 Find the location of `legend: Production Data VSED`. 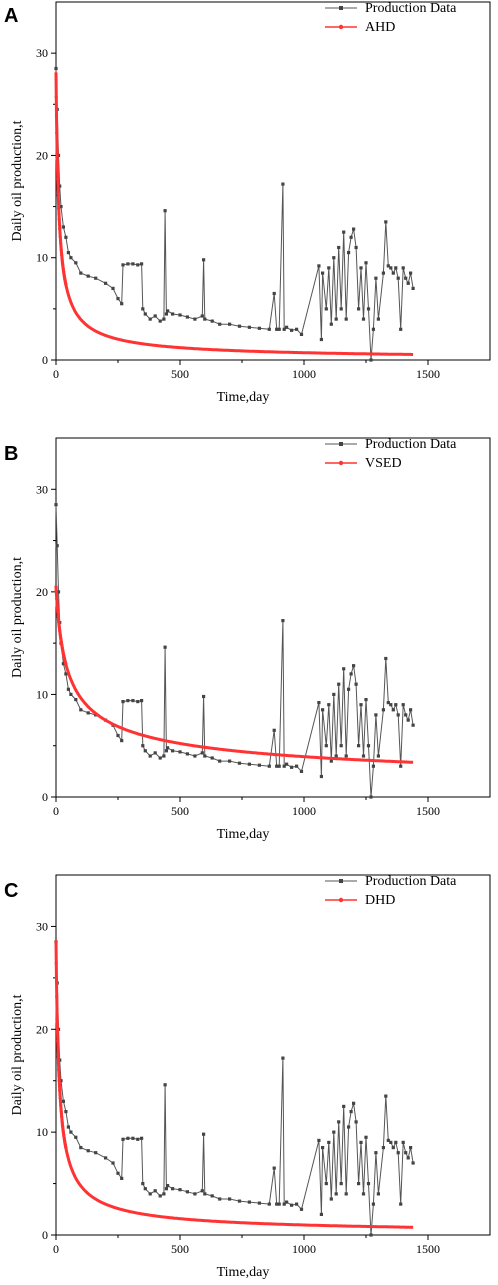

legend: Production Data VSED is located at coordinates (391, 454).